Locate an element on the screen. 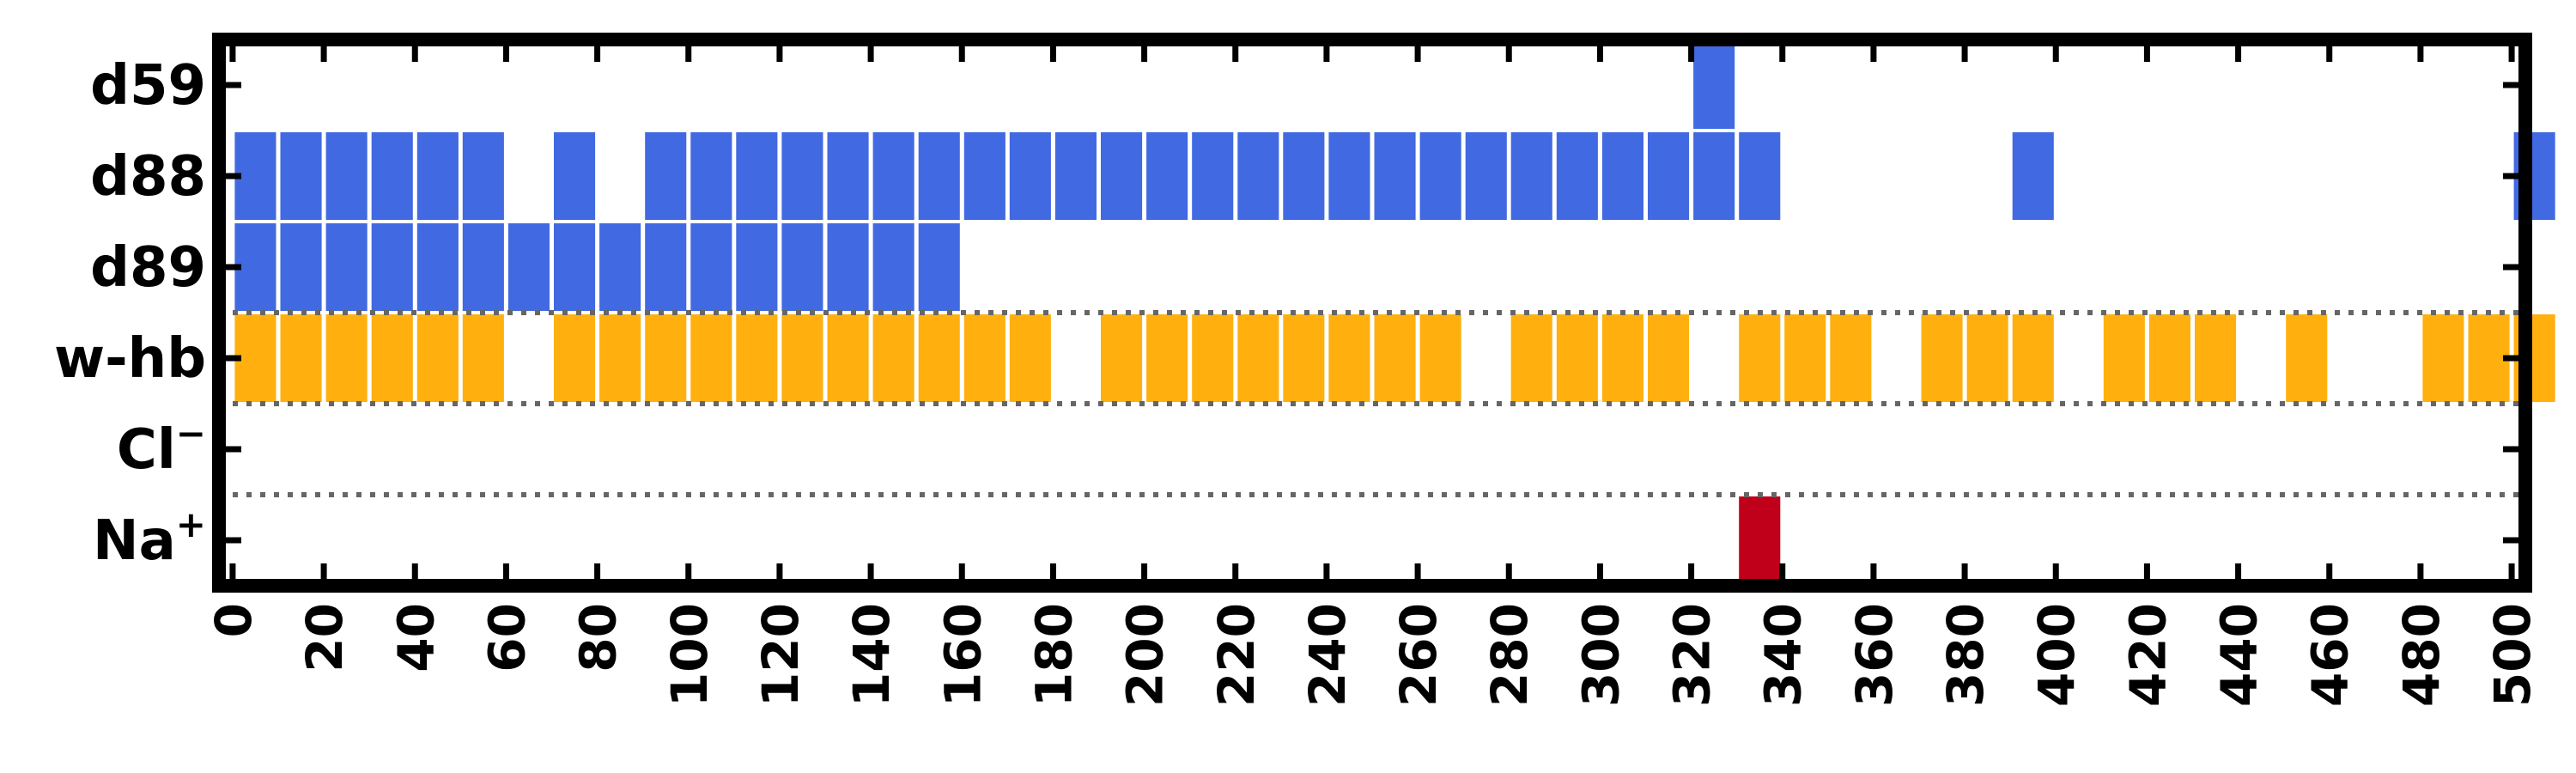 Image resolution: width=2576 pixels, height=773 pixels. x-tick-label-140: 140 is located at coordinates (872, 655).